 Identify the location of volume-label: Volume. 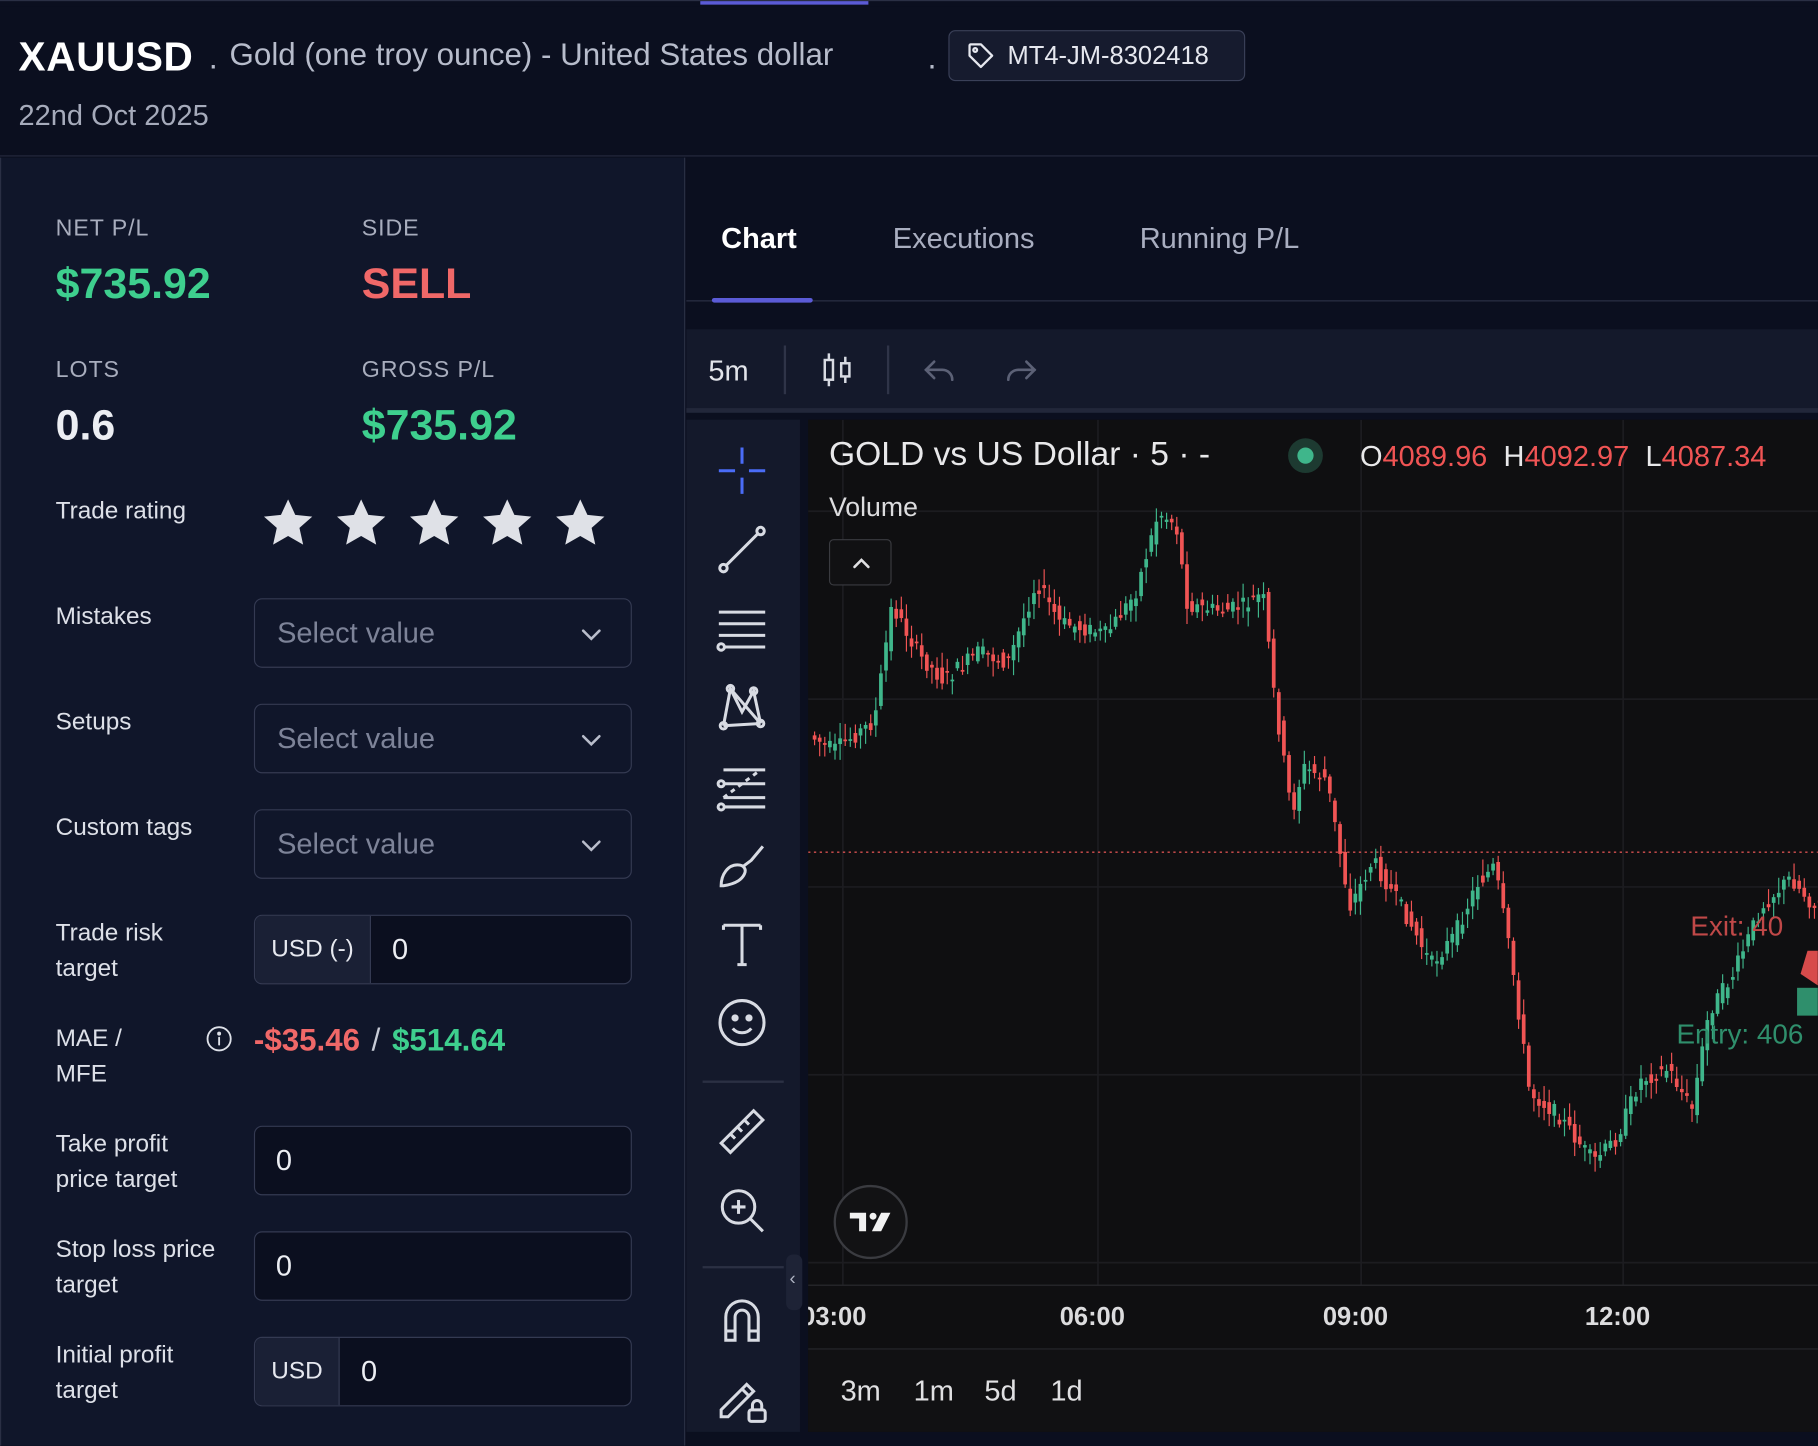
(873, 506).